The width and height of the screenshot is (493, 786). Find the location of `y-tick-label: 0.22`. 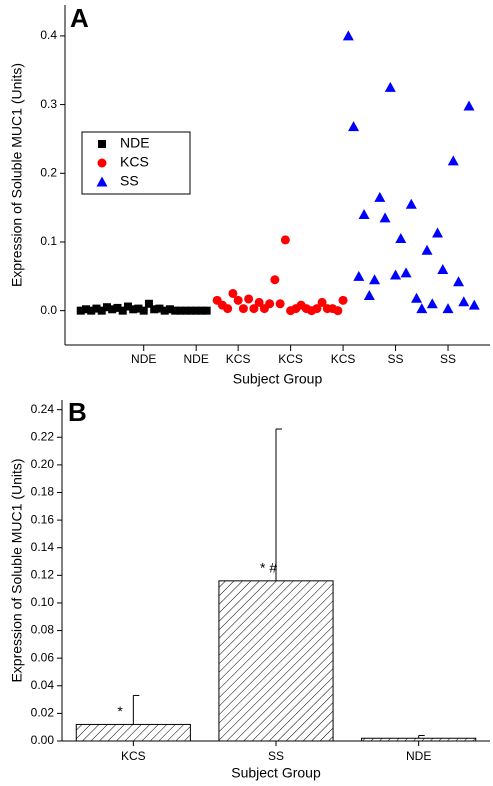

y-tick-label: 0.22 is located at coordinates (43, 436).